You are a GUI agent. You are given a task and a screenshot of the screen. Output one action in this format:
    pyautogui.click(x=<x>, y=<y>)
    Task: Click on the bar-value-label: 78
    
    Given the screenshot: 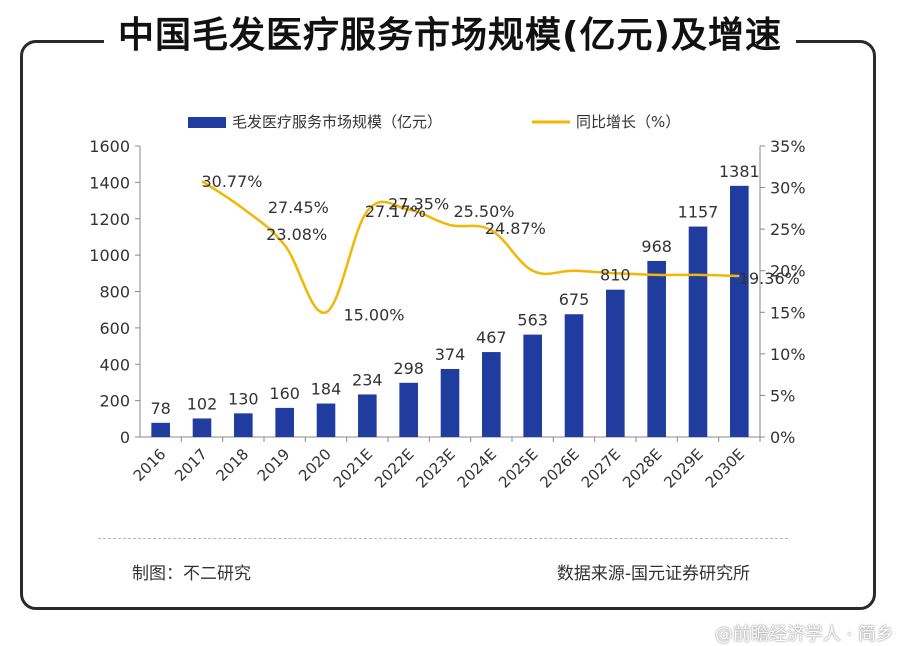 What is the action you would take?
    pyautogui.click(x=160, y=408)
    